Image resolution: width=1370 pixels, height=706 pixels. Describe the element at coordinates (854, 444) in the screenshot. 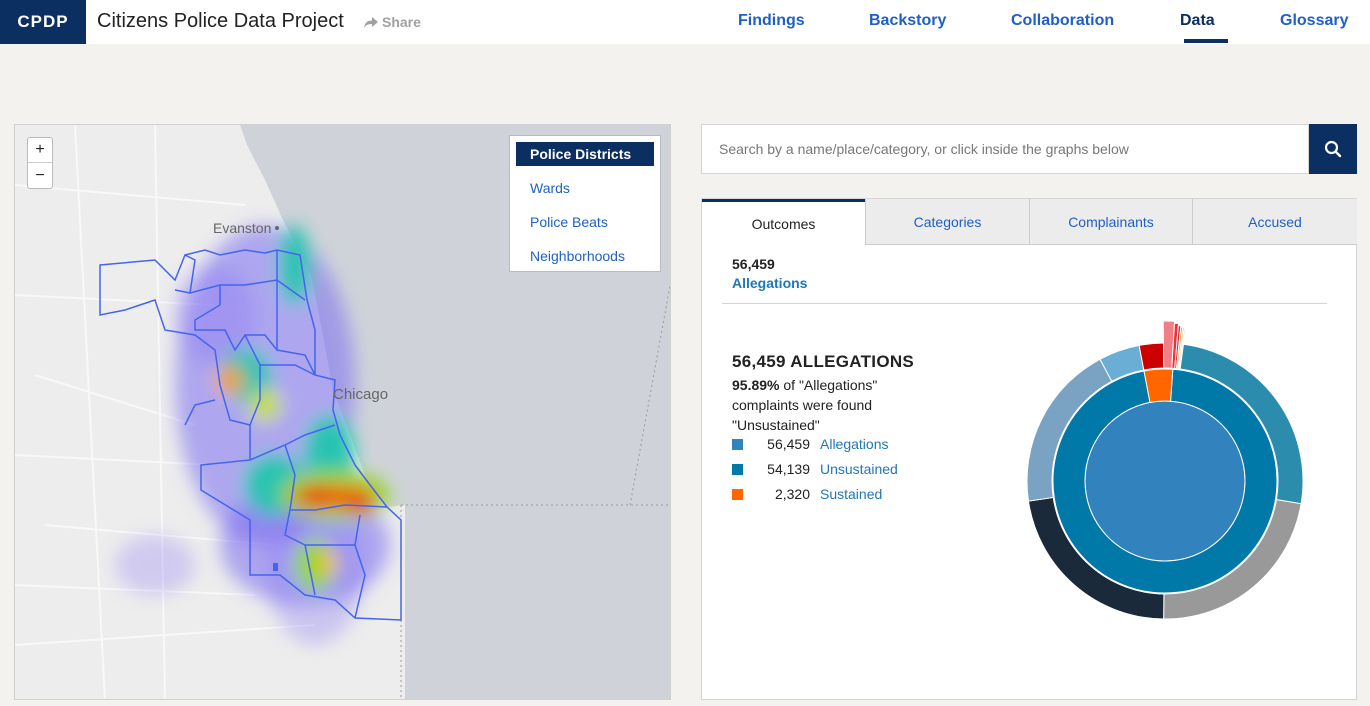

I see `legend-name: Allegations` at that location.